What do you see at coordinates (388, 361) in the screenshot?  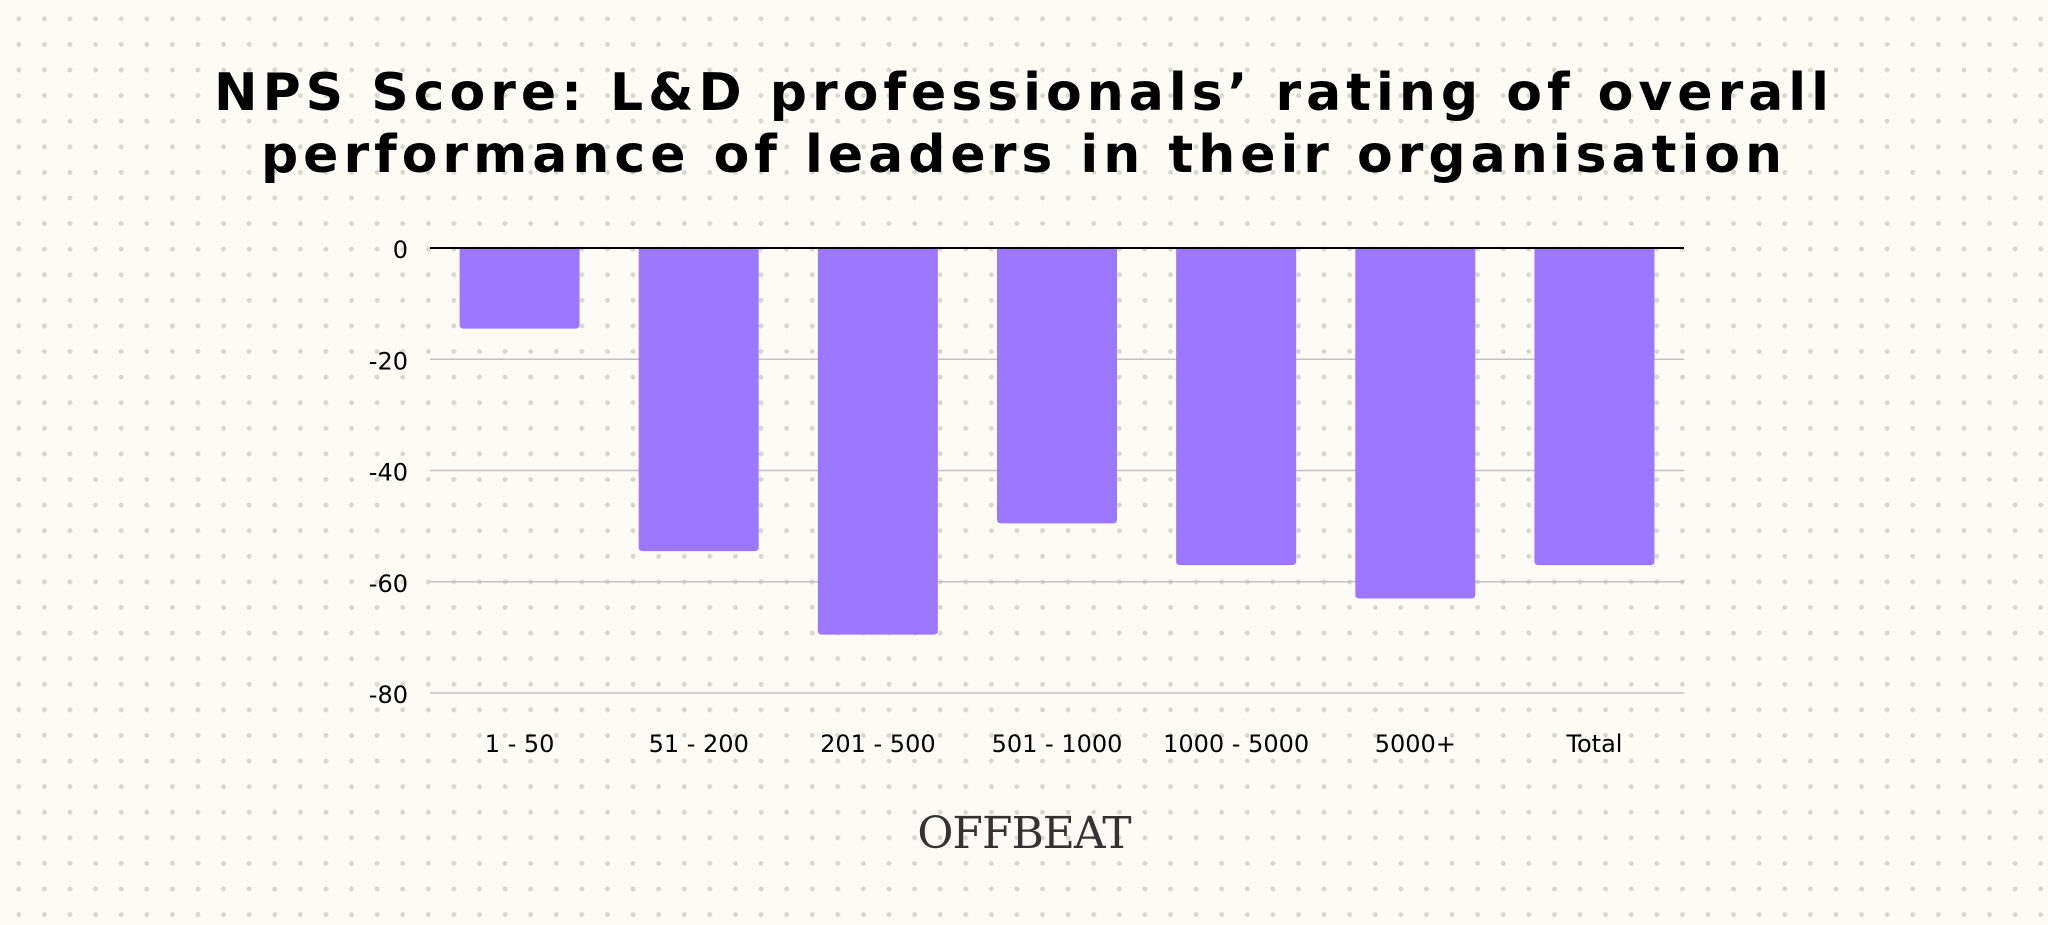 I see `y-tick-label: -20` at bounding box center [388, 361].